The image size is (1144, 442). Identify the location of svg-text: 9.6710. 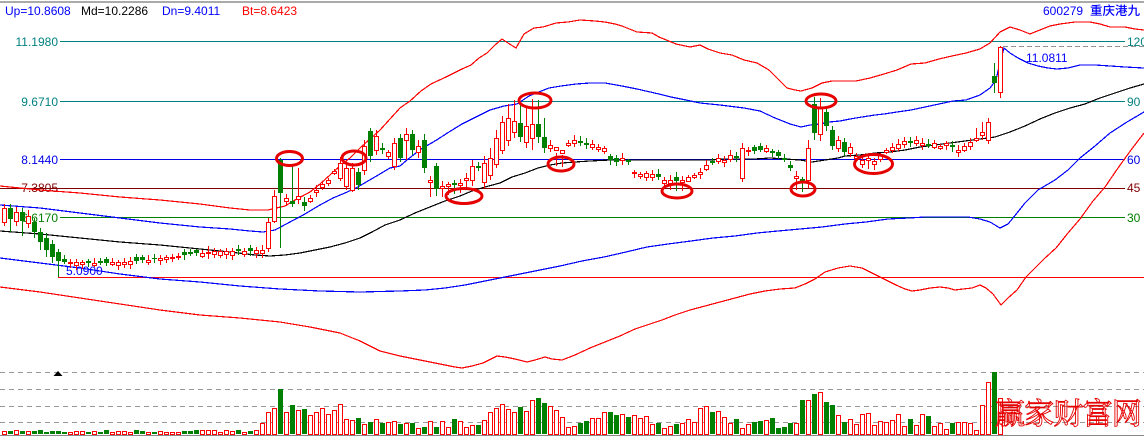
(39, 102).